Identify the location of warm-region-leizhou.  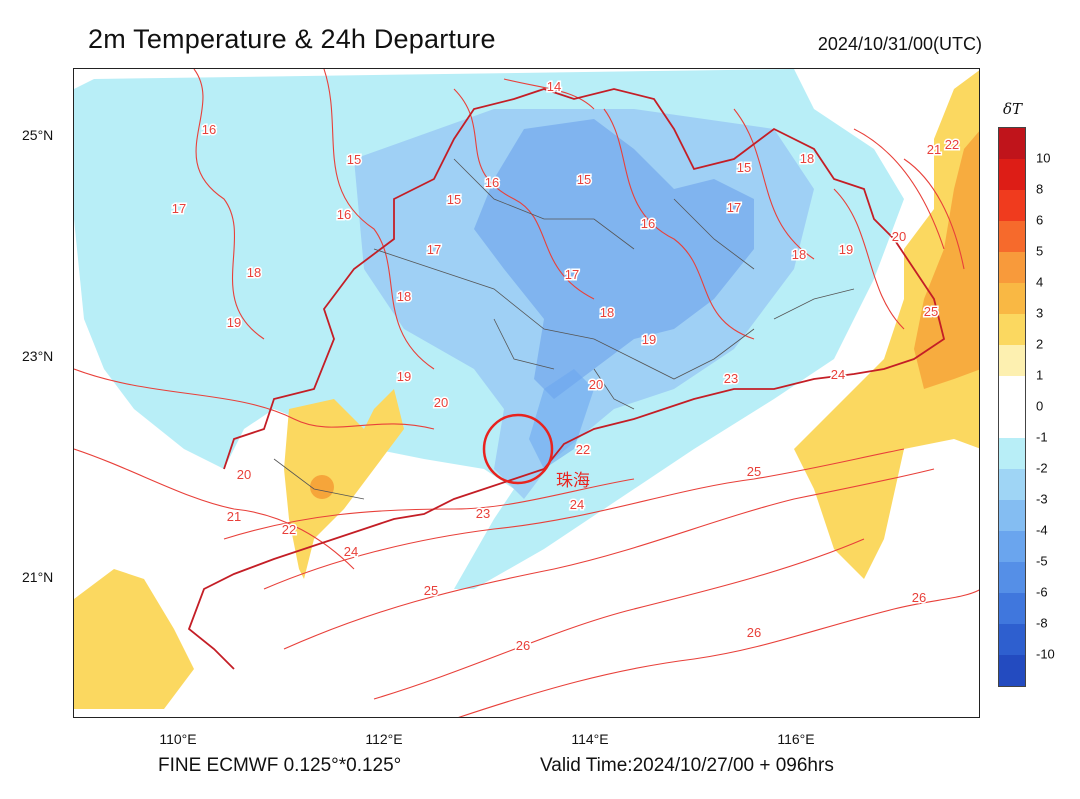
(344, 484).